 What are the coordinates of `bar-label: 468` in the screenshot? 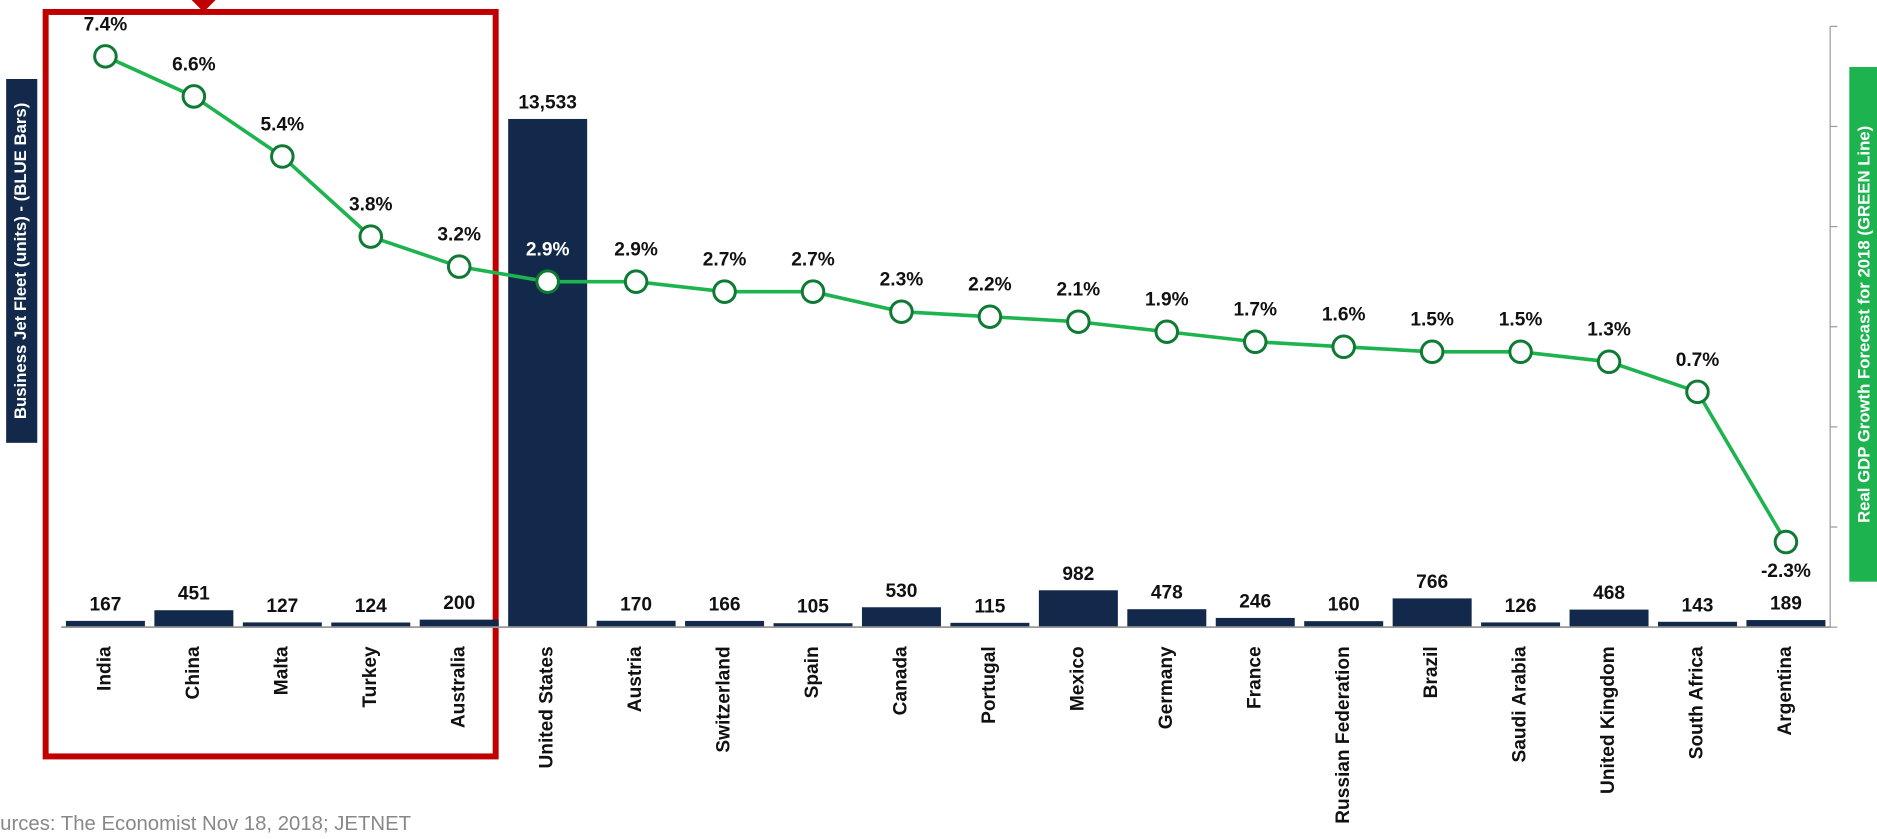 It's located at (1609, 593).